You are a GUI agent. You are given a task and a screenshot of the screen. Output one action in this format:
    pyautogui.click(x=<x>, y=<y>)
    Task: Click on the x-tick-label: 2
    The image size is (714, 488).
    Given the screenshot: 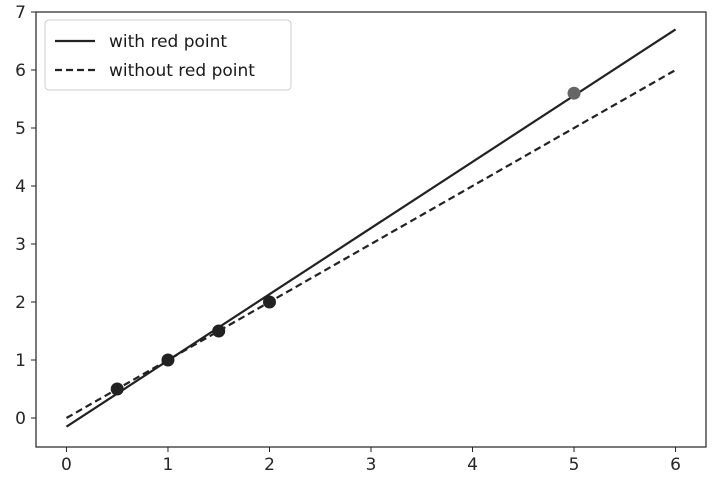 What is the action you would take?
    pyautogui.click(x=269, y=465)
    